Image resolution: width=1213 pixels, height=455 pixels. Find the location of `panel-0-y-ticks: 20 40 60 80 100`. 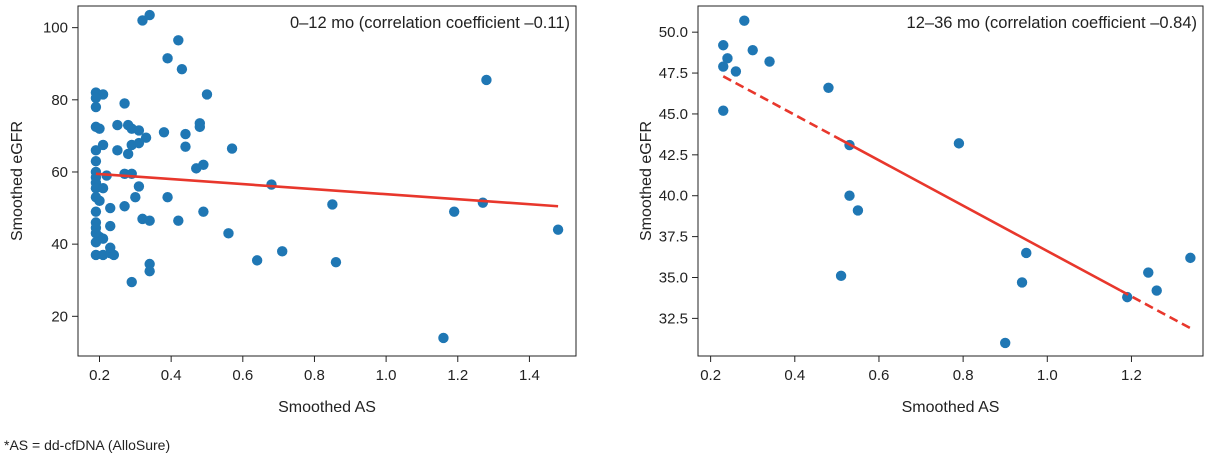

panel-0-y-ticks: 20 40 60 80 100 is located at coordinates (60, 172).